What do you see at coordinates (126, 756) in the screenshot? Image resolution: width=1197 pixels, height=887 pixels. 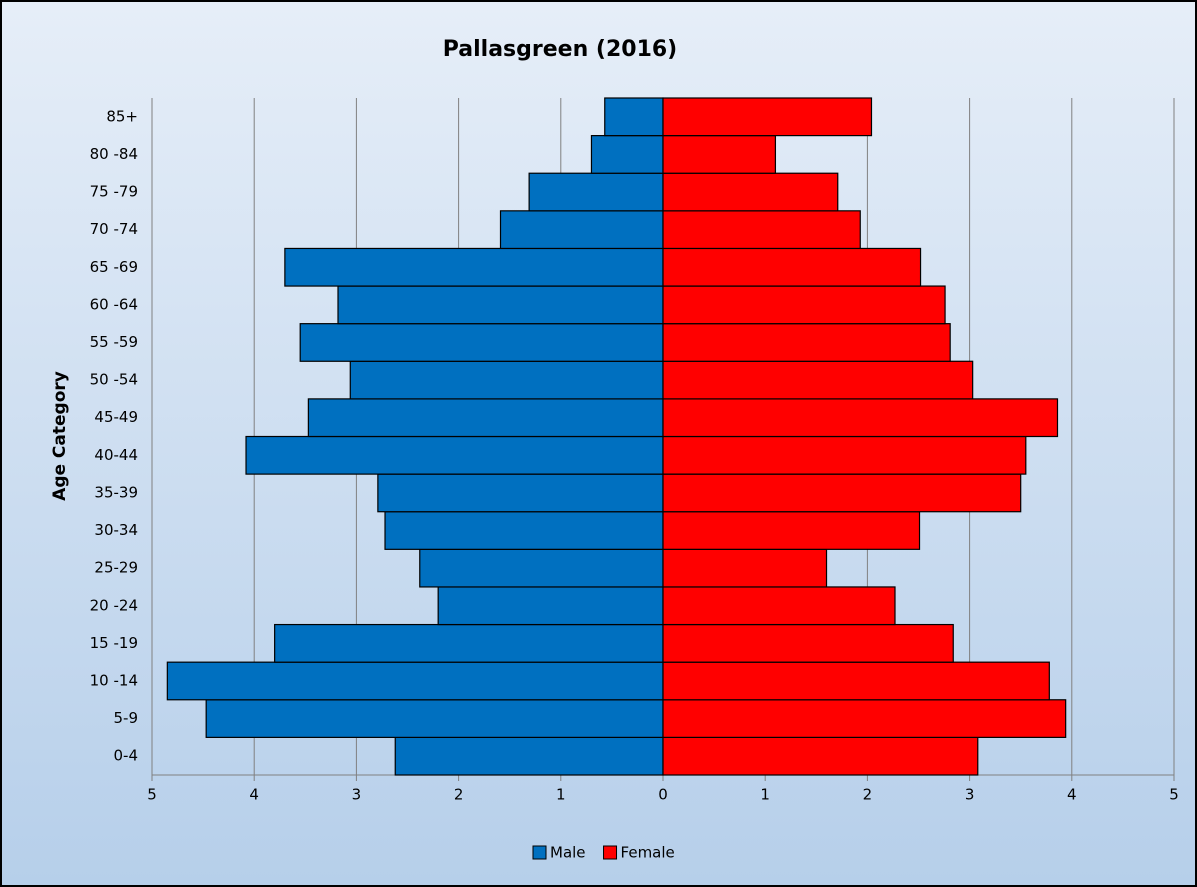 I see `y-tick-label: 0-4` at bounding box center [126, 756].